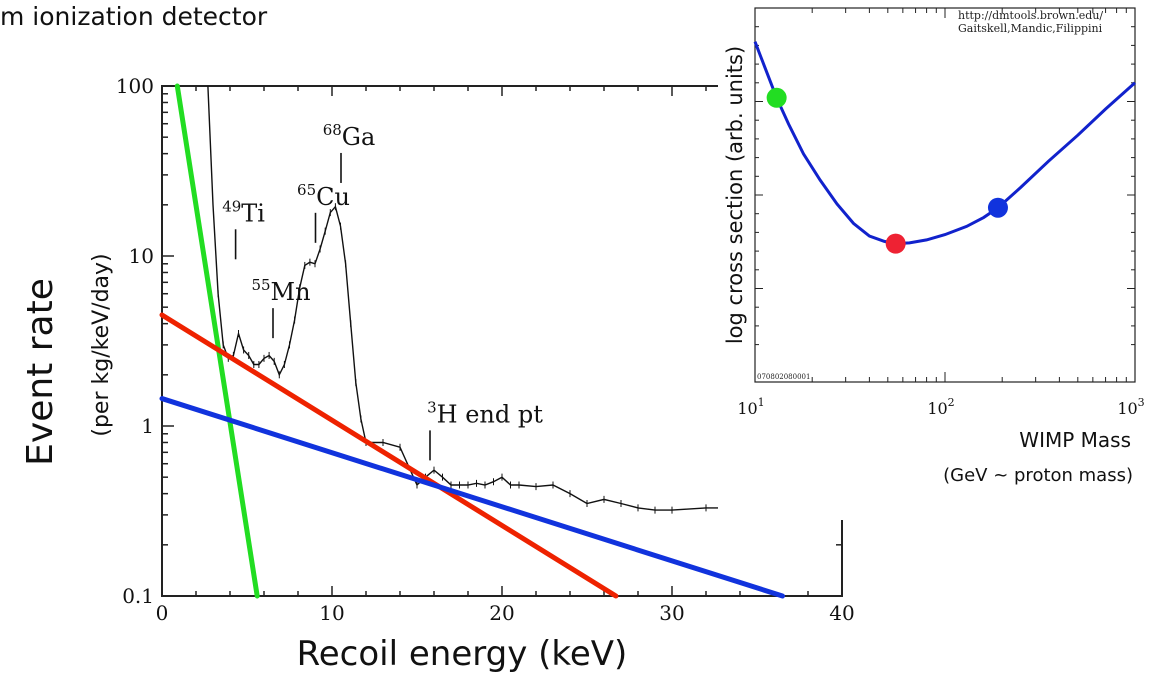  Describe the element at coordinates (671, 613) in the screenshot. I see `x-tick-label: 30` at that location.